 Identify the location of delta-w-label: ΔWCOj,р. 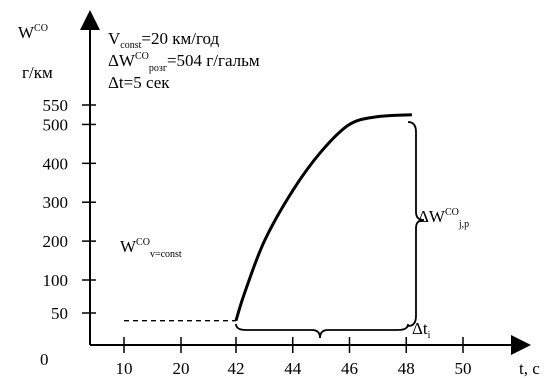
(443, 218).